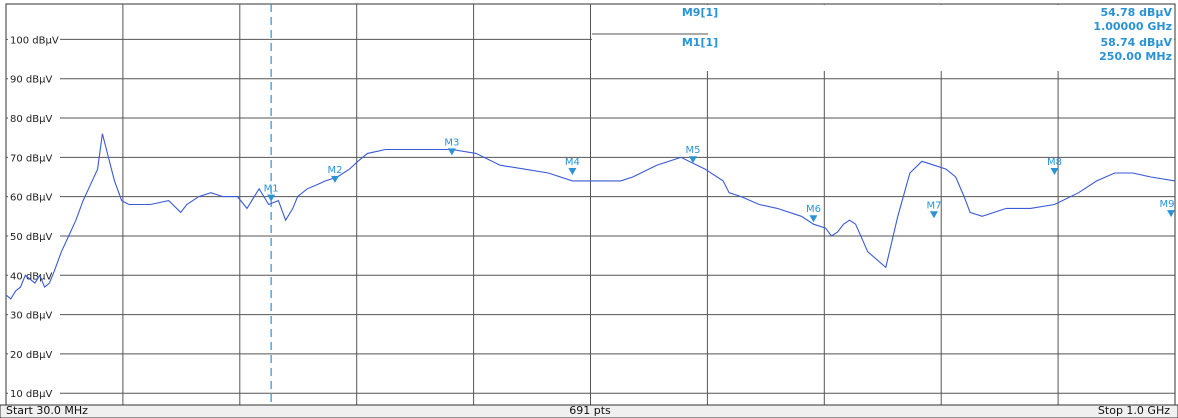 The width and height of the screenshot is (1178, 418). What do you see at coordinates (692, 160) in the screenshot?
I see `marker-m5-triangle` at bounding box center [692, 160].